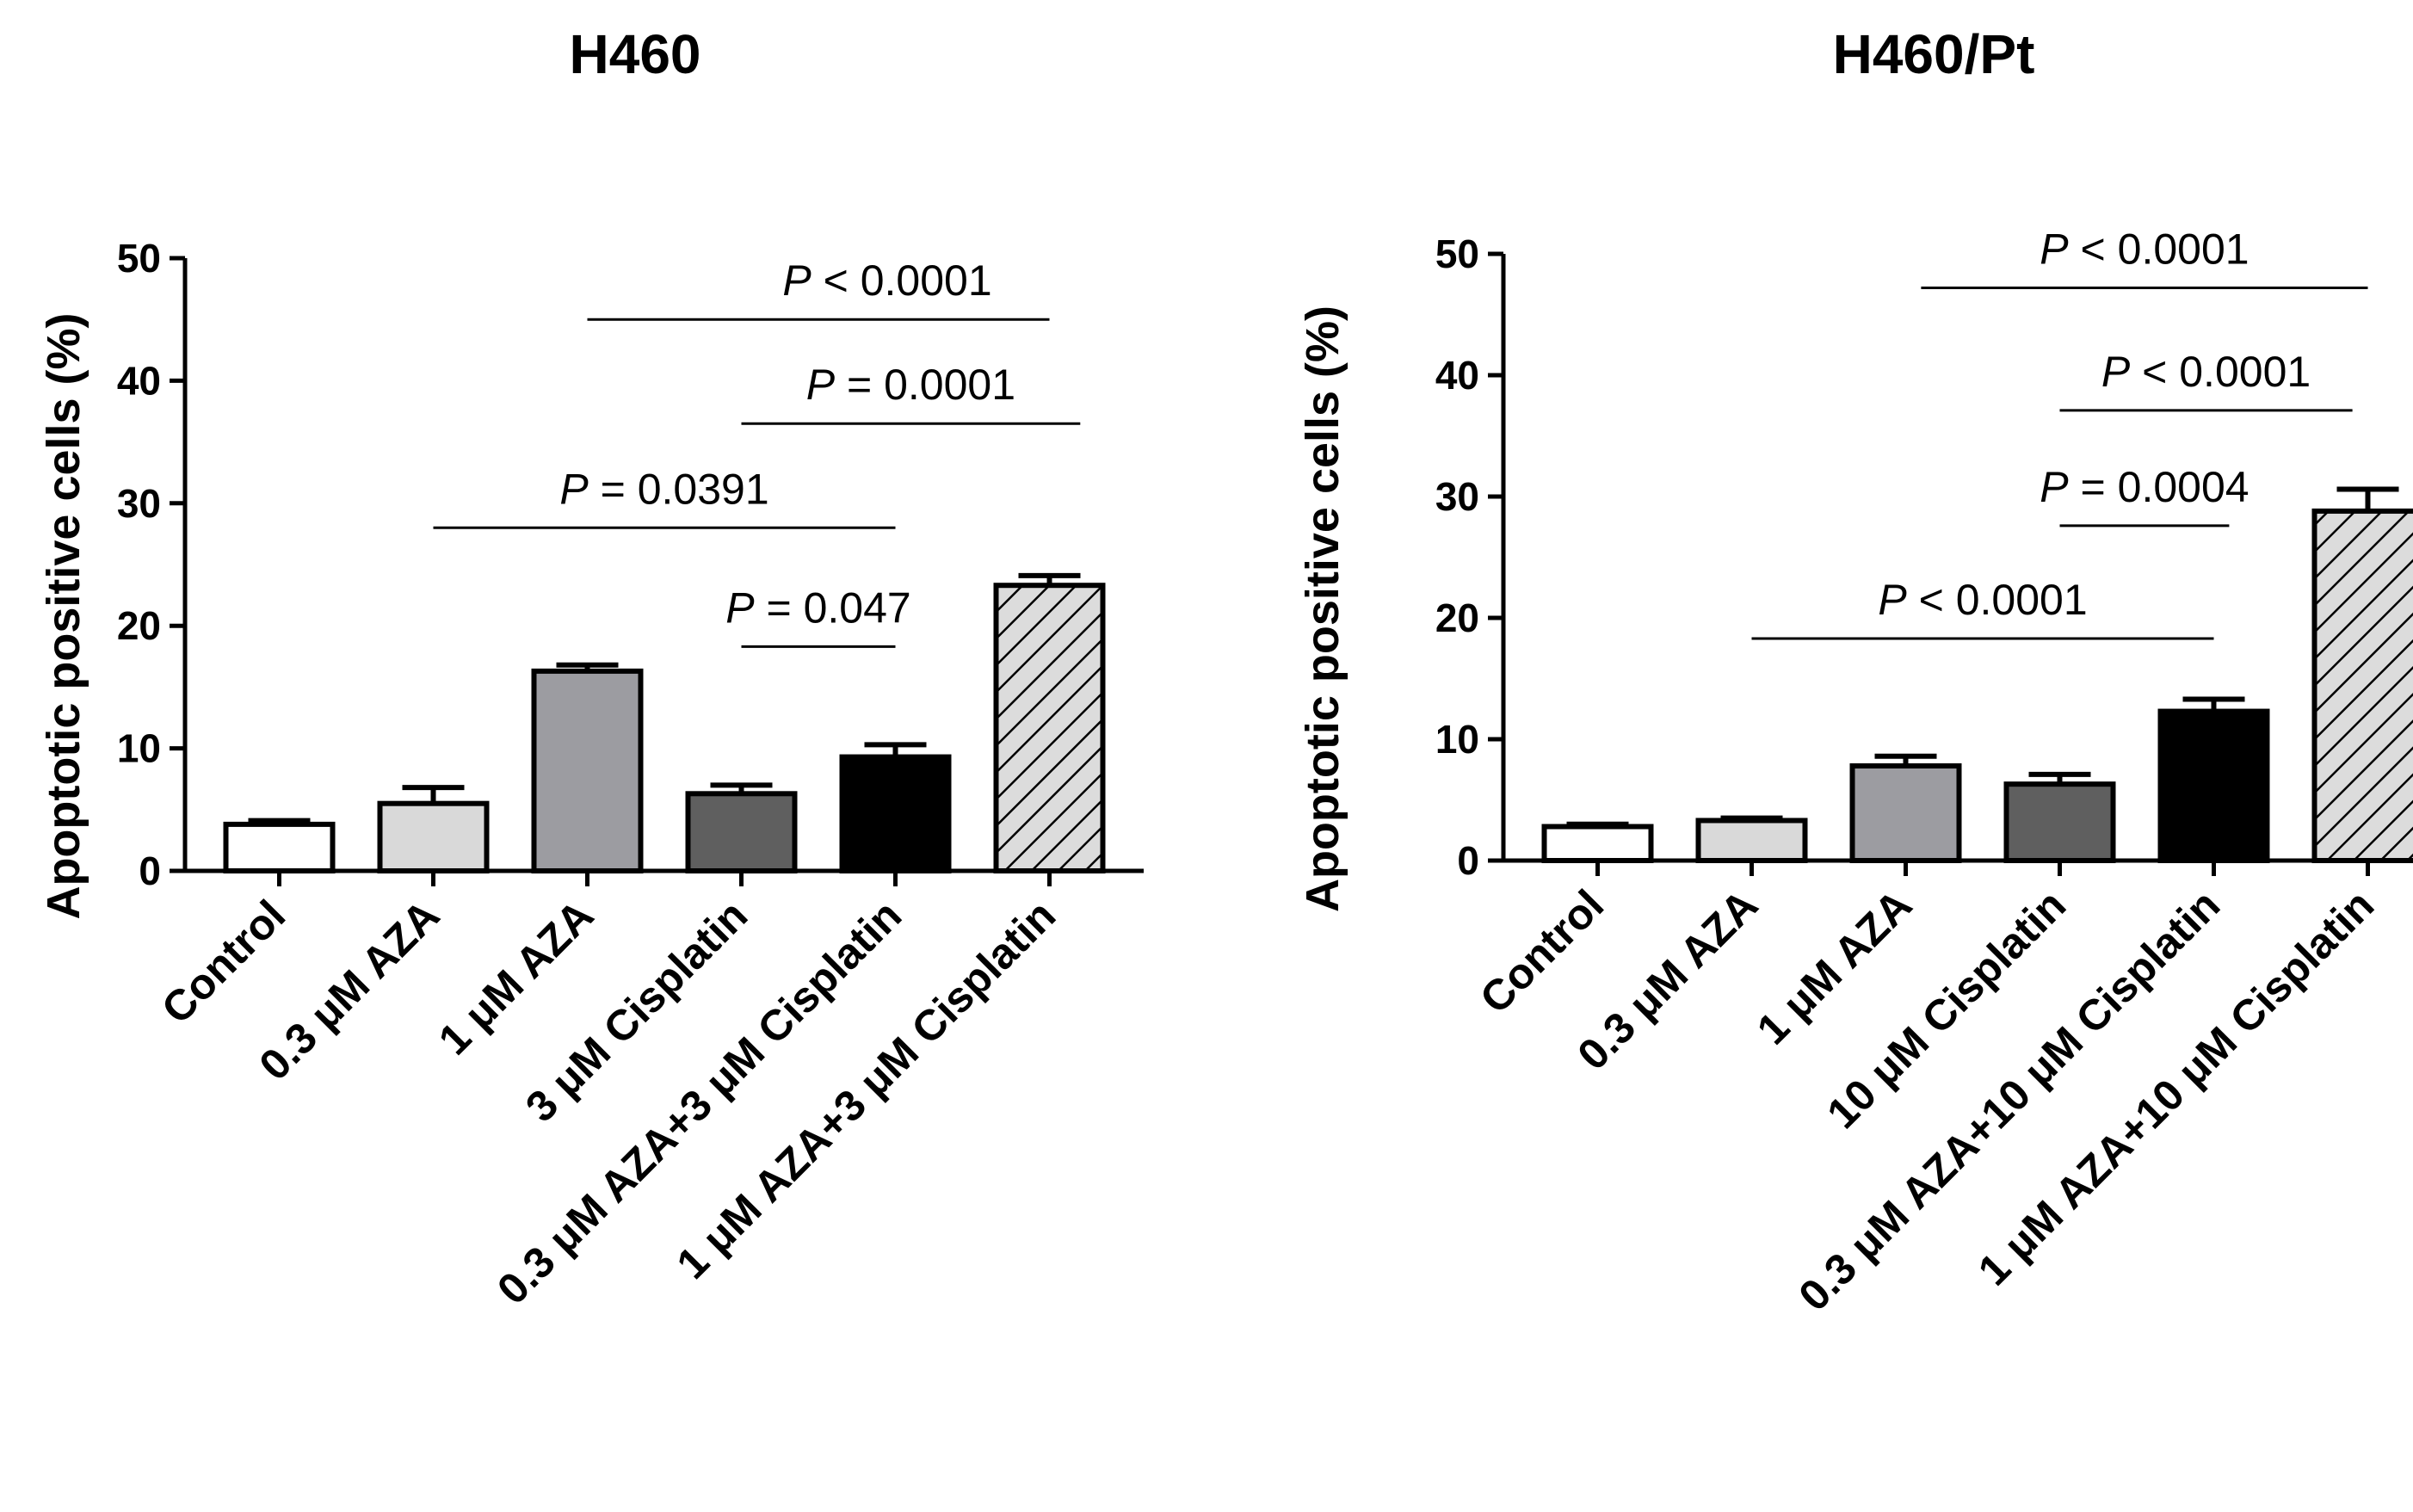 This screenshot has width=2413, height=1512. Describe the element at coordinates (679, 489) in the screenshot. I see `p-value: = 0.0391` at that location.